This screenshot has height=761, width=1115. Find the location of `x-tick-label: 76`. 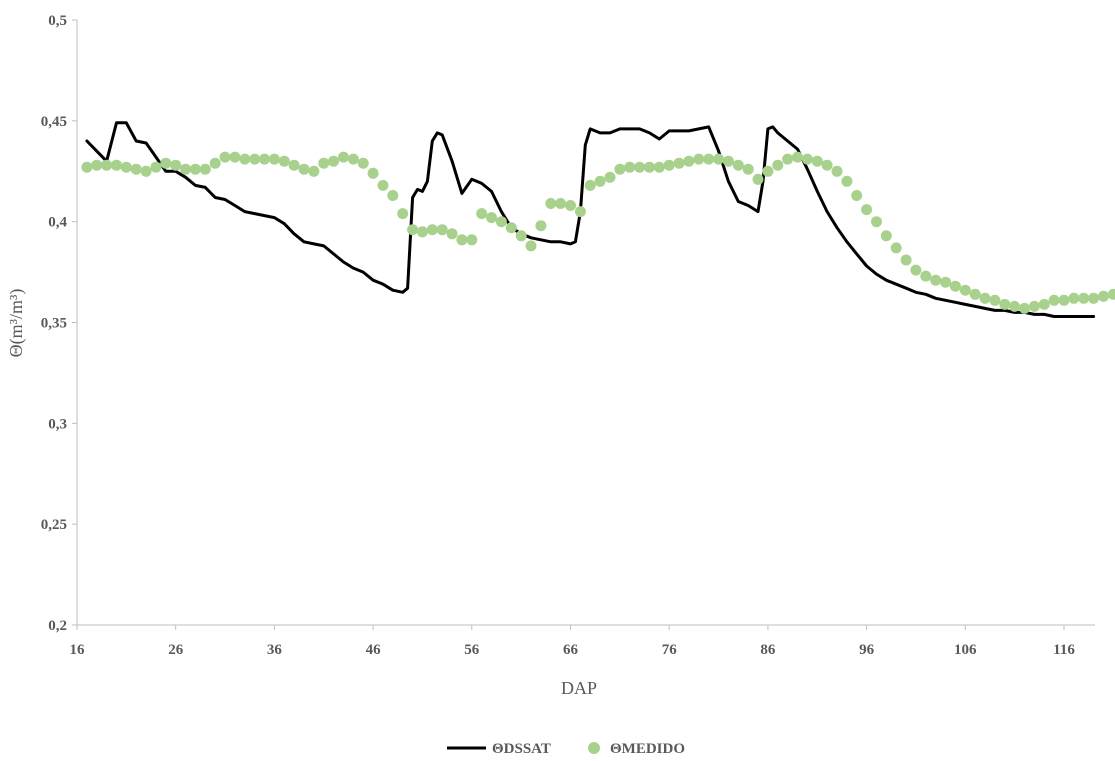

x-tick-label: 76 is located at coordinates (670, 650).